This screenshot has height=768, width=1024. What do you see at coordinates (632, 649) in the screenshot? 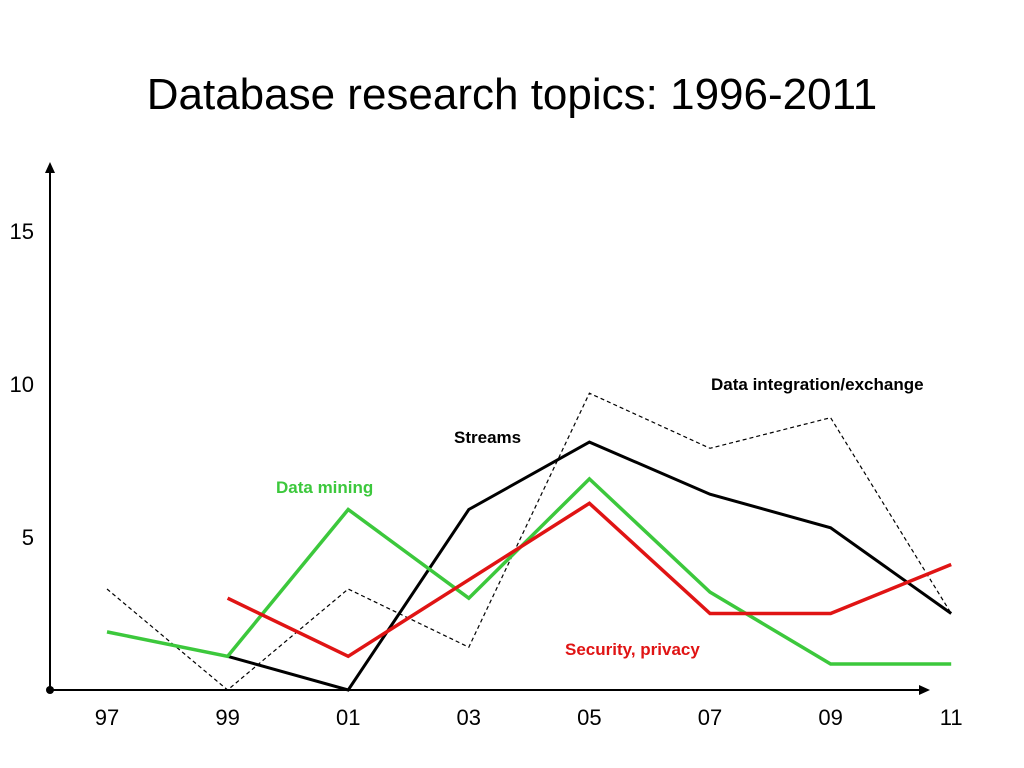
I see `series-label-security-privacy: Security, privacy` at bounding box center [632, 649].